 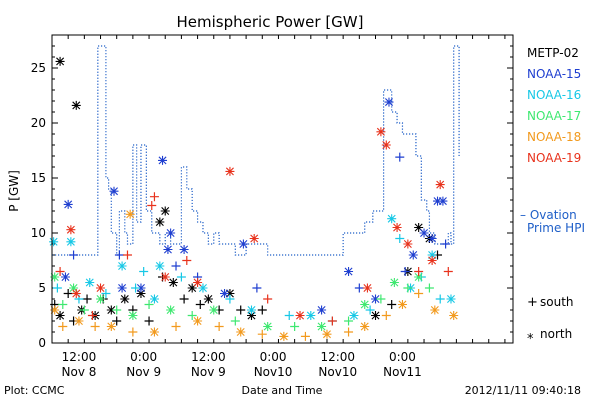 What do you see at coordinates (402, 372) in the screenshot?
I see `x-tick-label-date: Nov11` at bounding box center [402, 372].